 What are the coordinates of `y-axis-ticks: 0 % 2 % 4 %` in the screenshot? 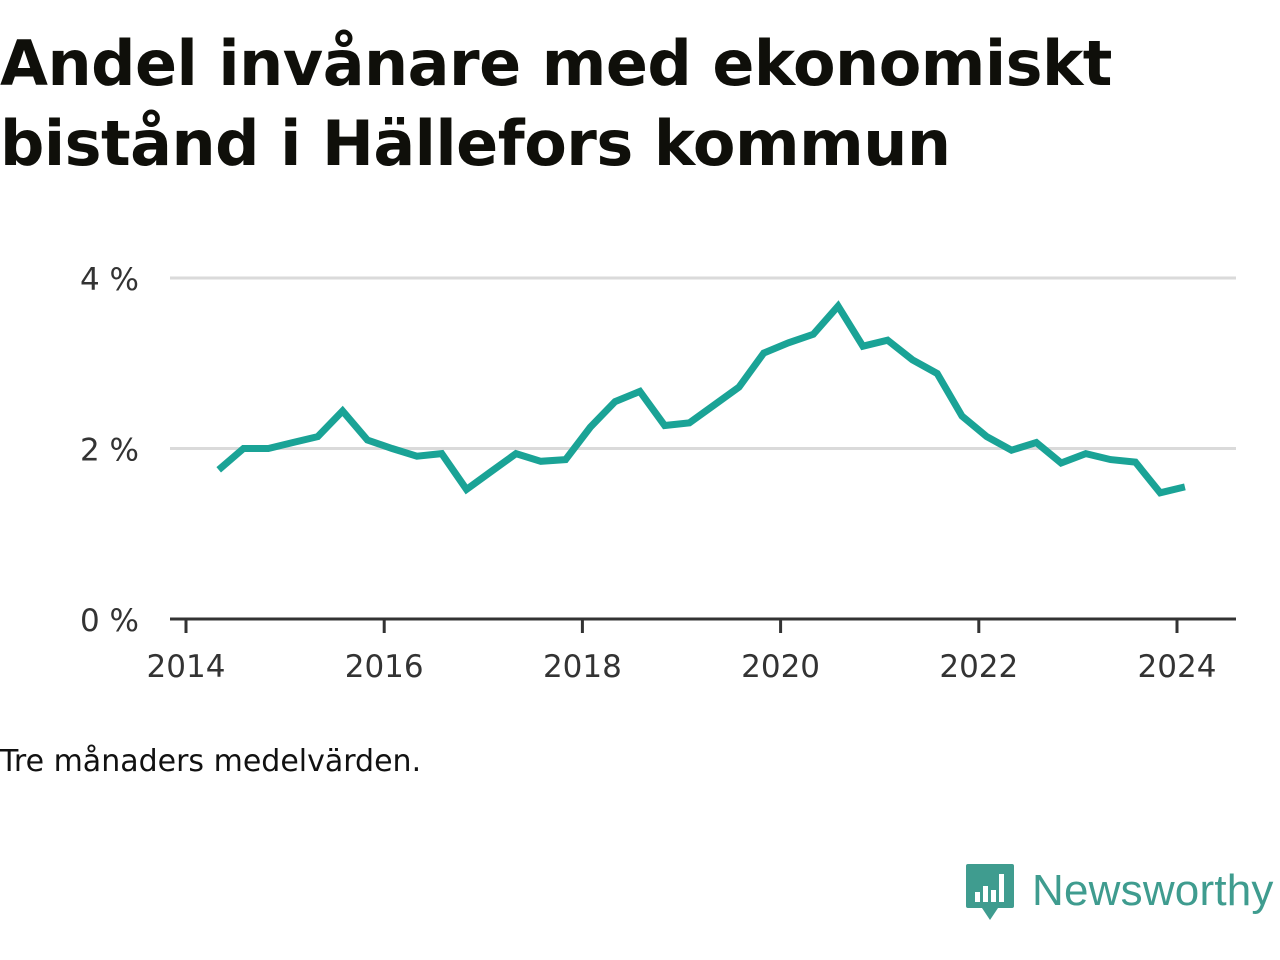 It's located at (109, 450).